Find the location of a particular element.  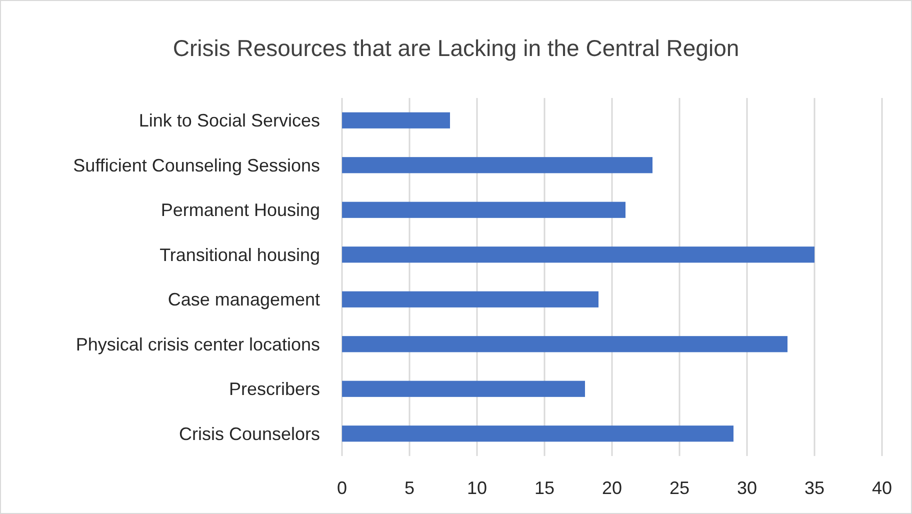

x-tick-label: 25 is located at coordinates (679, 488).